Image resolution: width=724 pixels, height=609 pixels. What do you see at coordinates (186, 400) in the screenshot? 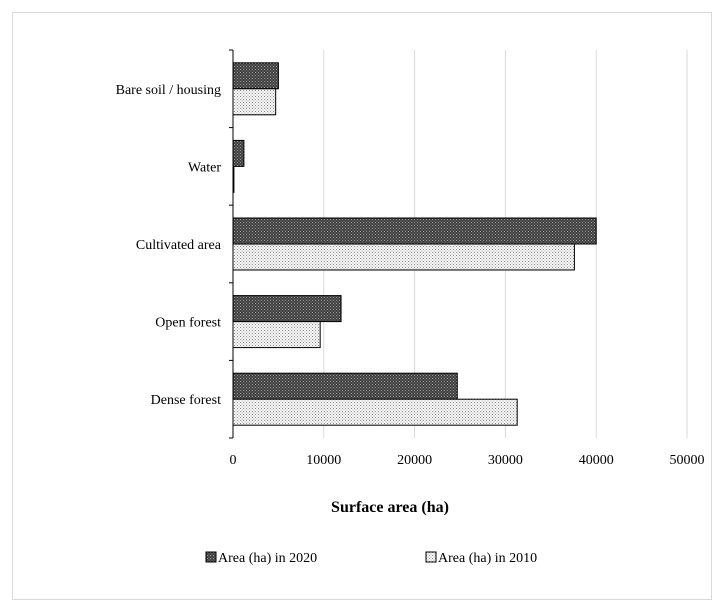
I see `category-label: Dense forest` at bounding box center [186, 400].